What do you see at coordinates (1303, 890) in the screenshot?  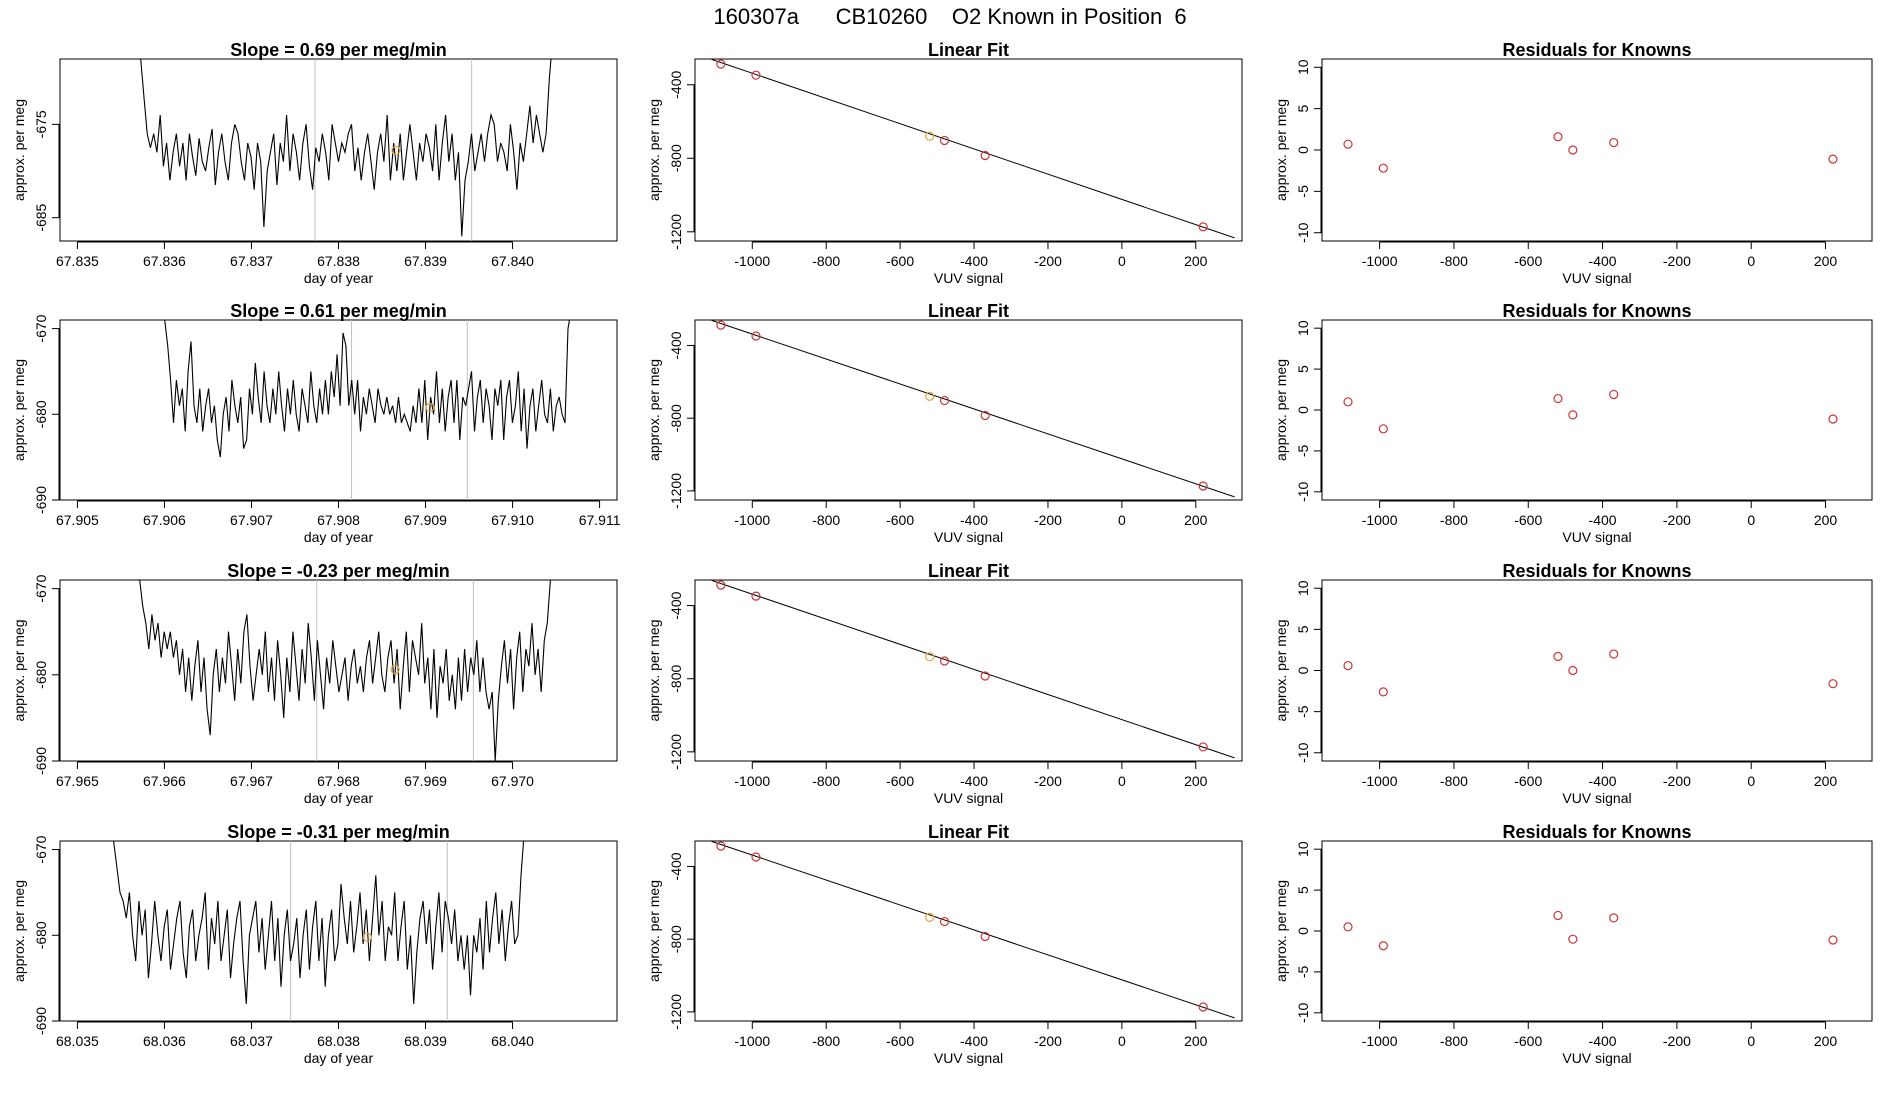 I see `y-tick-label: 5` at bounding box center [1303, 890].